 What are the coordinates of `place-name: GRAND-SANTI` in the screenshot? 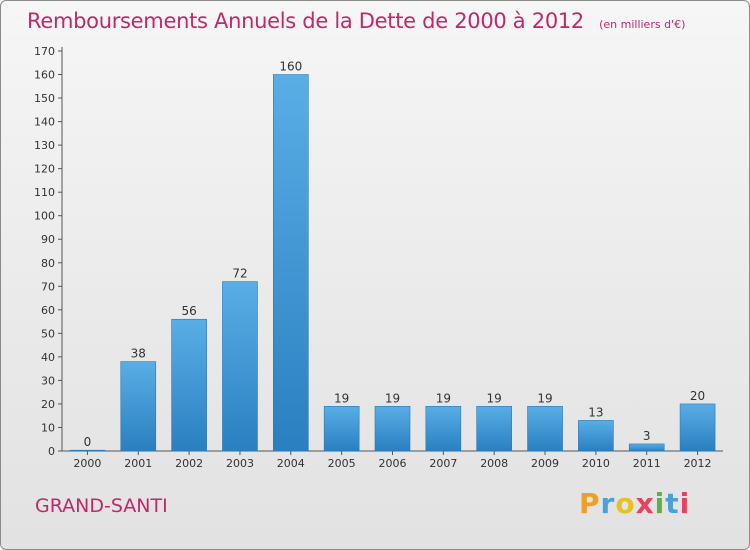 It's located at (101, 506).